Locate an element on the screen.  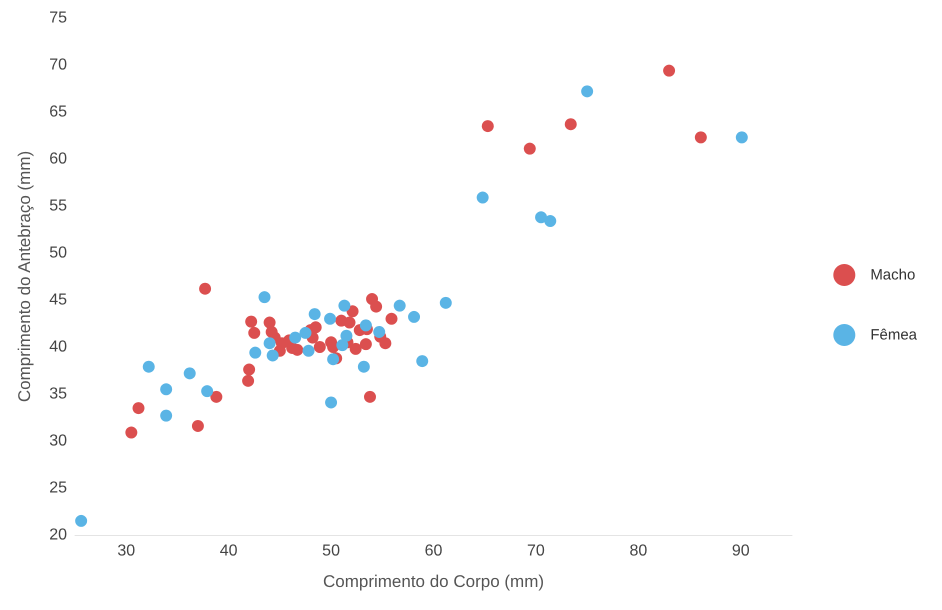
y-tick-label: 50 is located at coordinates (58, 253).